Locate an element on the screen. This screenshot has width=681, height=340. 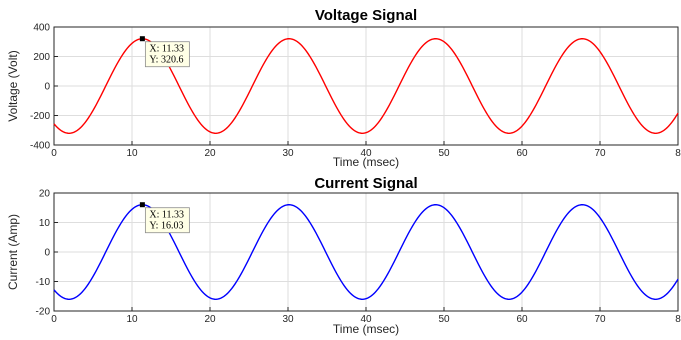
chart-title: Voltage Signal is located at coordinates (366, 15).